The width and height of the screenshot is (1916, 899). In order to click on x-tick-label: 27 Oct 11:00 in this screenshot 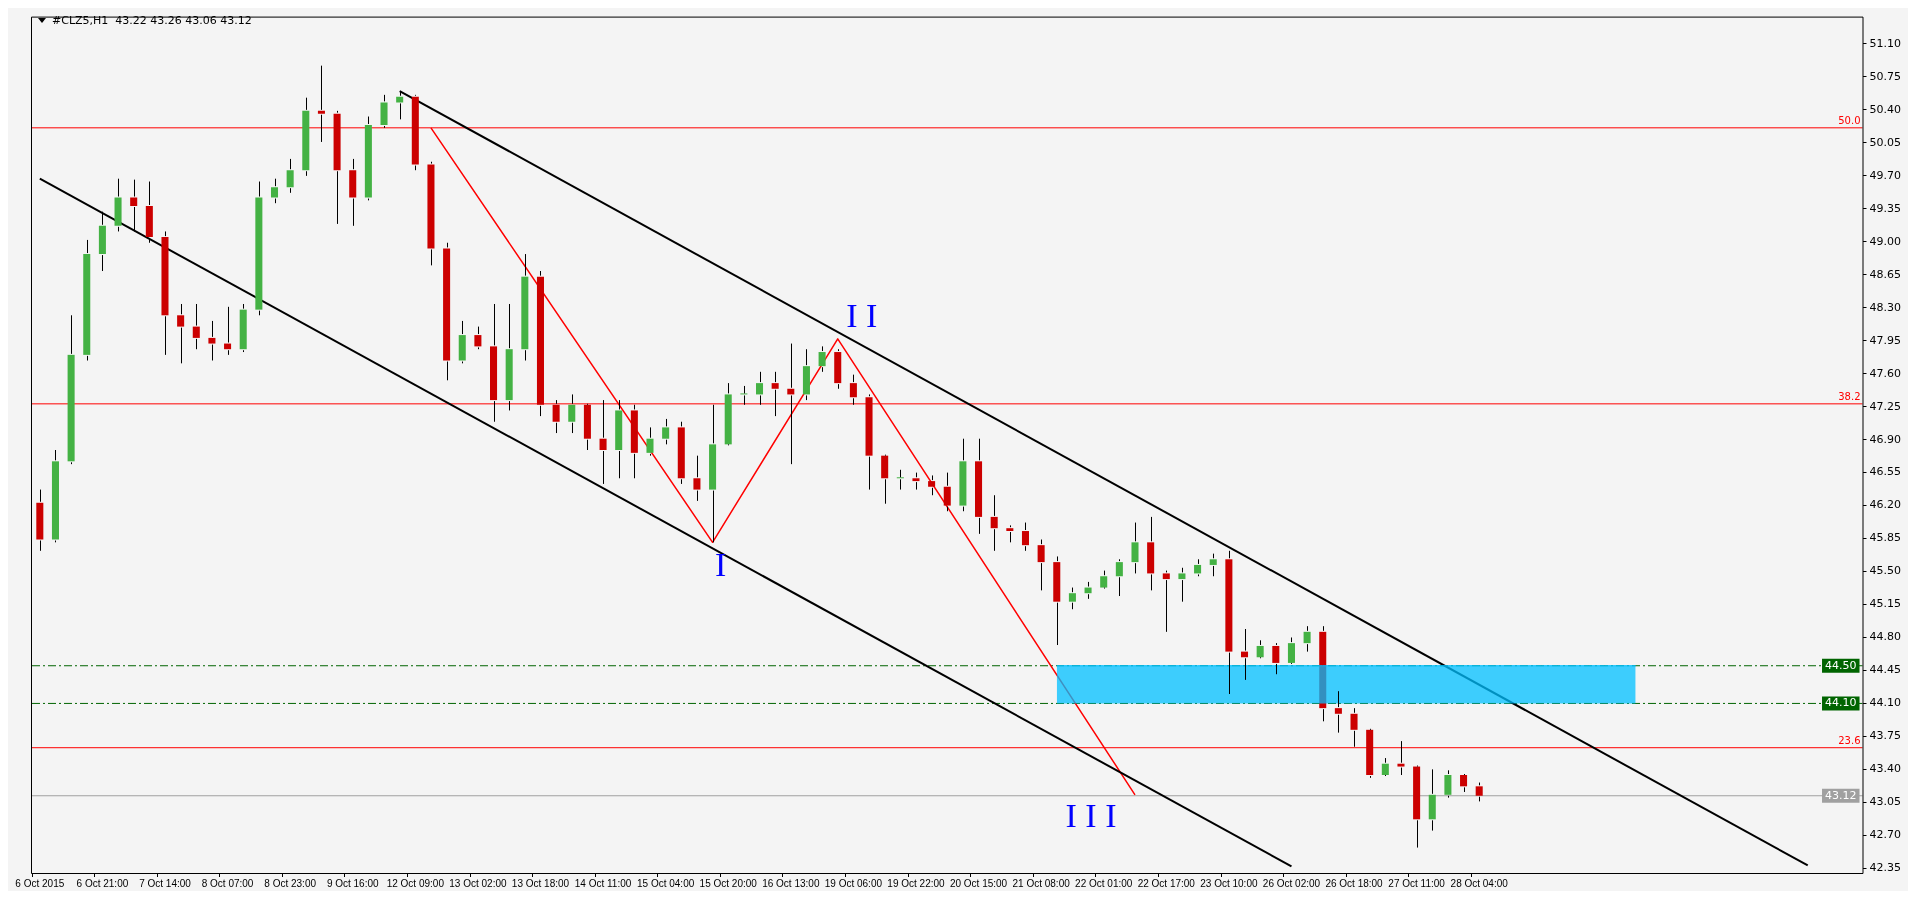, I will do `click(1417, 883)`.